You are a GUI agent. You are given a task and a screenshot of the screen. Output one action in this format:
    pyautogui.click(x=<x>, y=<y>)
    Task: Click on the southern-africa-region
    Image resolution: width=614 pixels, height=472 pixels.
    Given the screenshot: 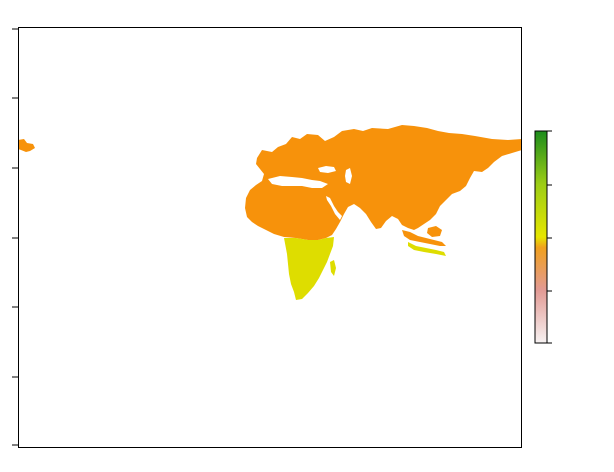 What is the action you would take?
    pyautogui.click(x=309, y=268)
    